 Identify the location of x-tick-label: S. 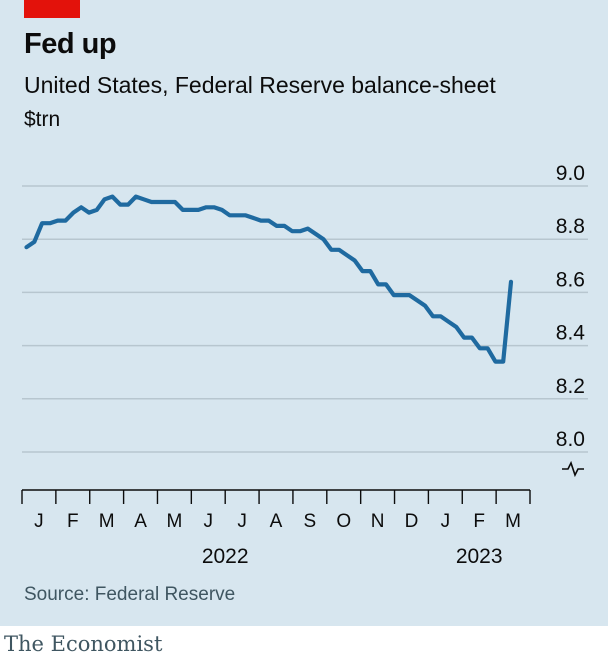
(310, 521).